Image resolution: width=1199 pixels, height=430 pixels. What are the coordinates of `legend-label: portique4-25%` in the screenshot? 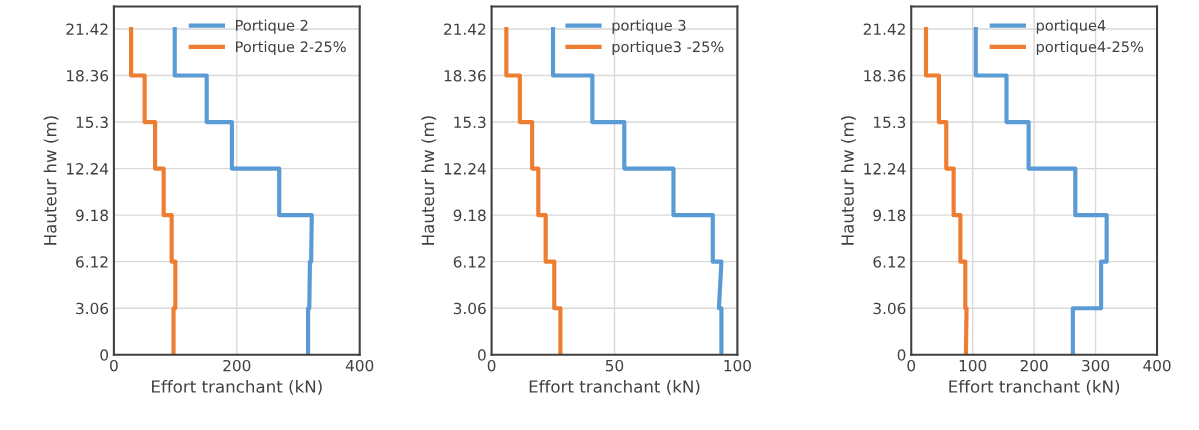 It's located at (1090, 48).